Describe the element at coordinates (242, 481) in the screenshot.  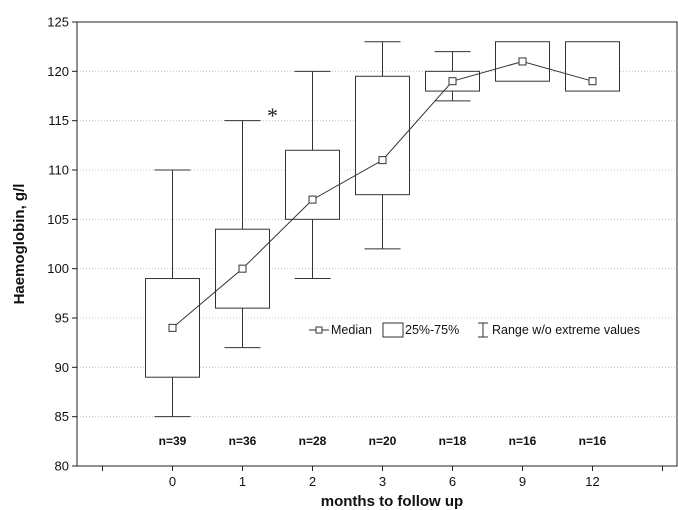
I see `x-tick-label-1: 1` at that location.